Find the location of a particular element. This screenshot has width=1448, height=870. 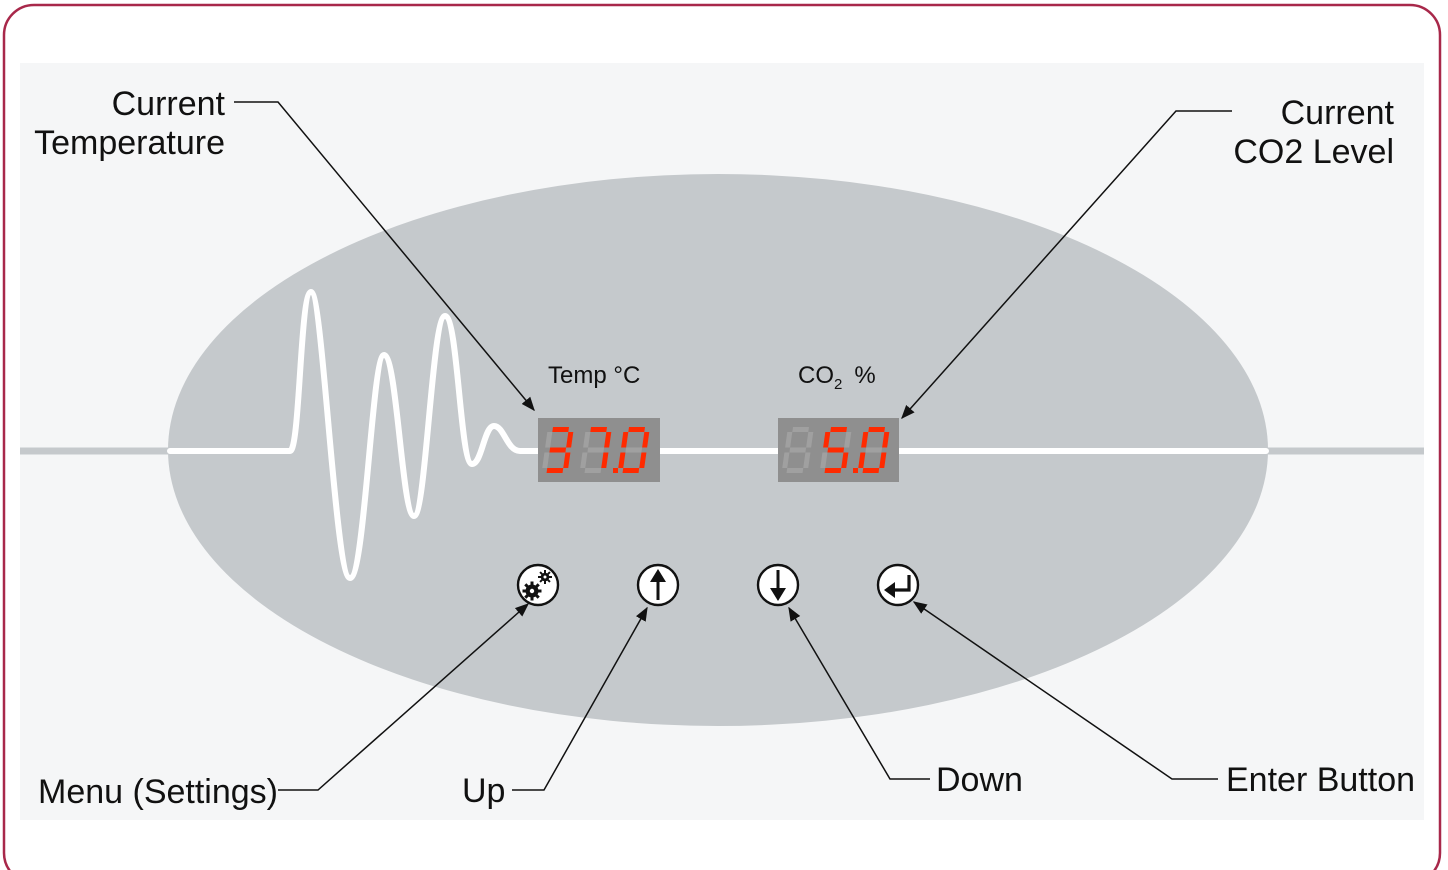

leader-current-co2 is located at coordinates (1066, 265).